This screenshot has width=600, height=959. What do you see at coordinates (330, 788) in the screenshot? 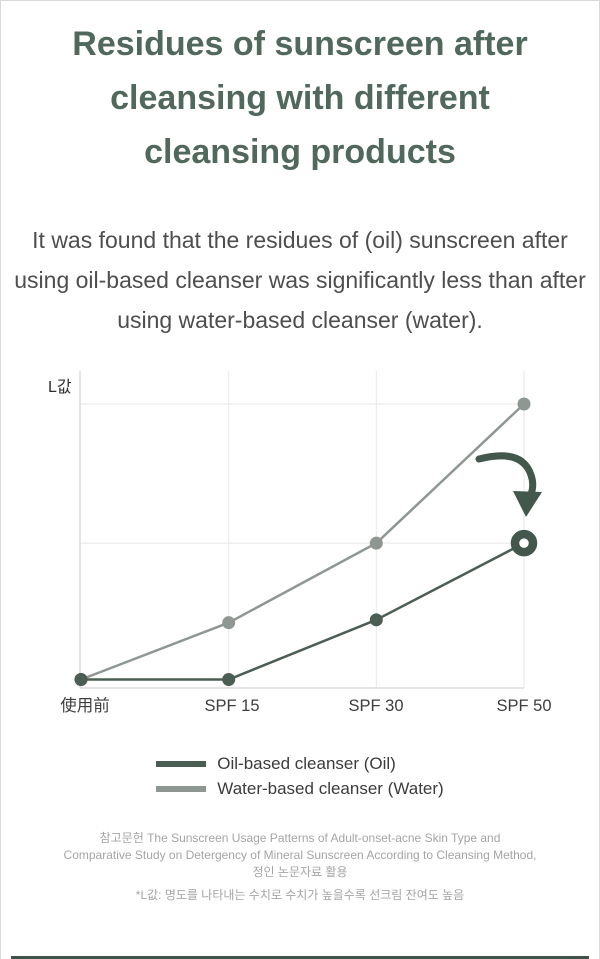
I see `legend-label-water: Water-based cleanser (Water)` at bounding box center [330, 788].